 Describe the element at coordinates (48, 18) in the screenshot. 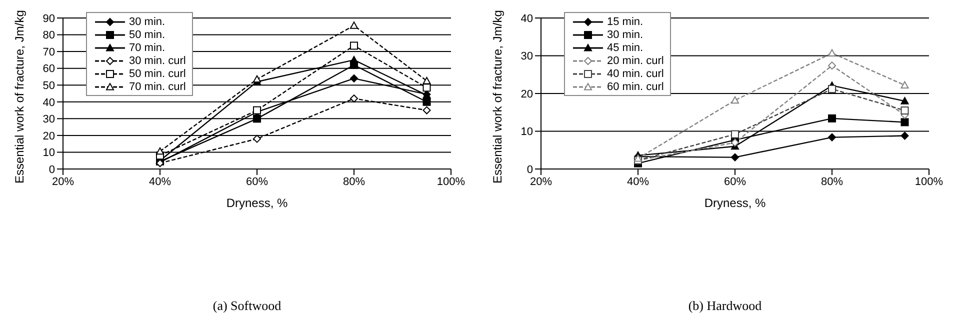

I see `y-tick-label: 90` at that location.